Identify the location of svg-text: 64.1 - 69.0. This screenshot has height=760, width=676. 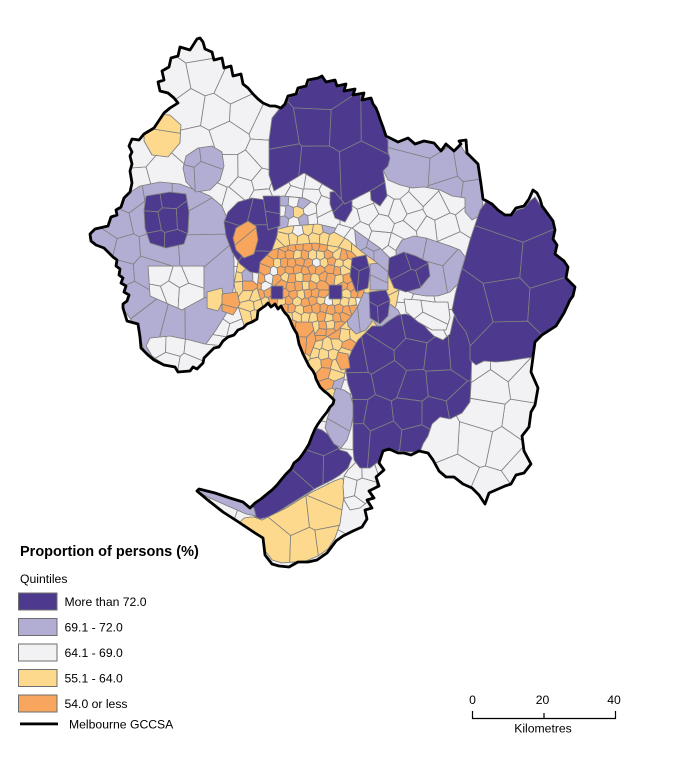
(94, 653).